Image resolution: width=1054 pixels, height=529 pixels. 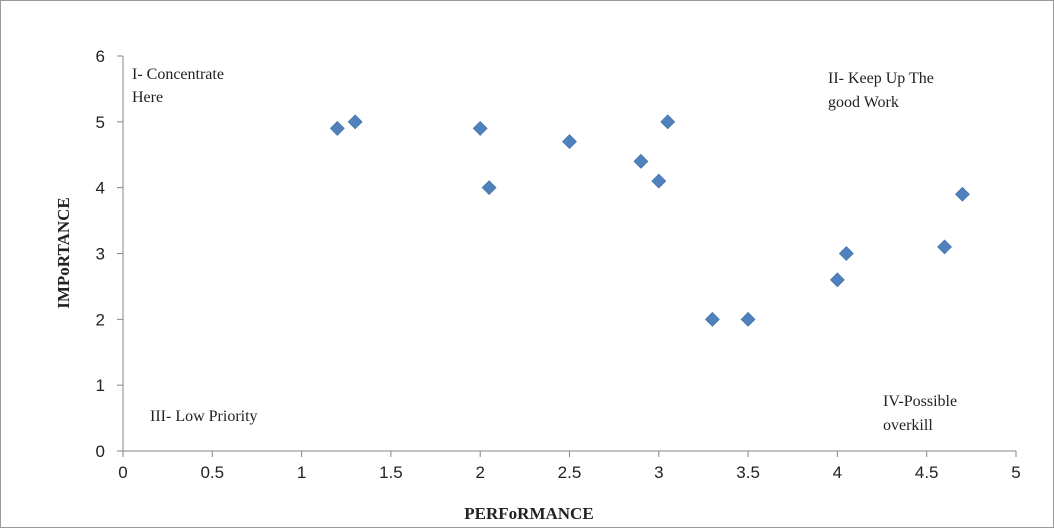 What do you see at coordinates (881, 78) in the screenshot?
I see `quadrant-2-line-1: II- Keep Up The` at bounding box center [881, 78].